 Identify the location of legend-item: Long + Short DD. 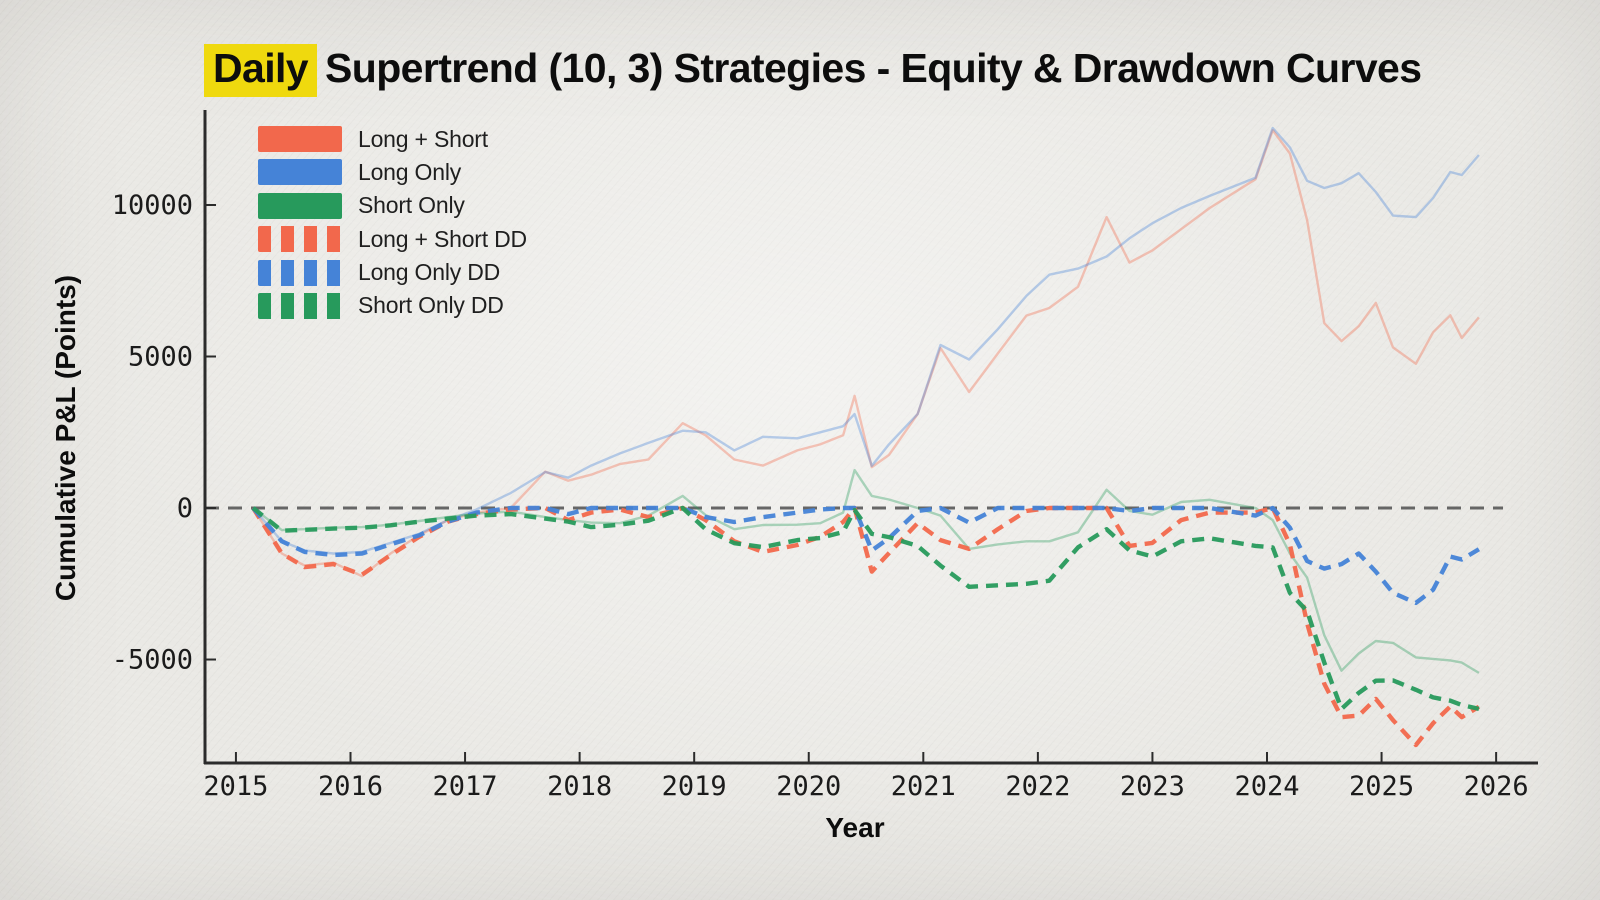
(392, 239).